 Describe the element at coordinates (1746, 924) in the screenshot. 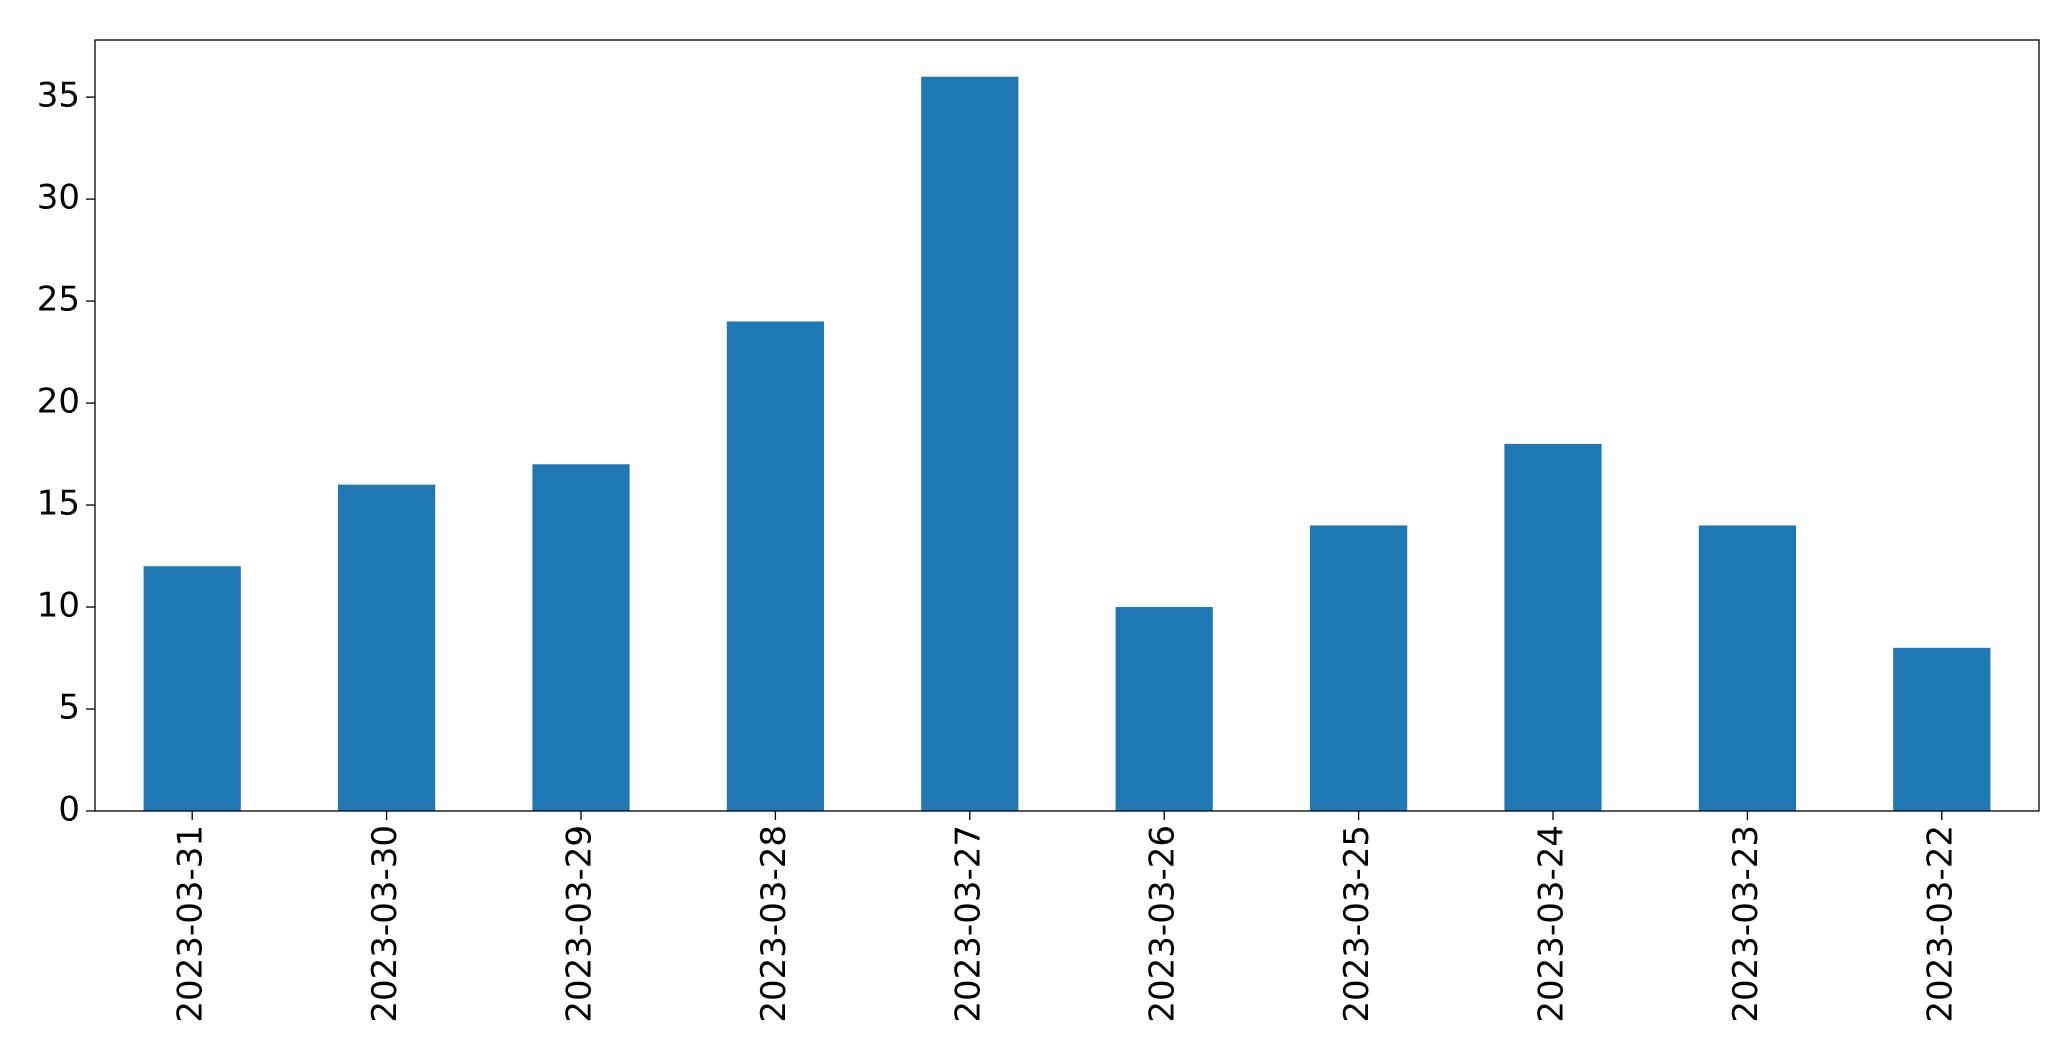

I see `x-tick-label: 2023-03-23` at that location.